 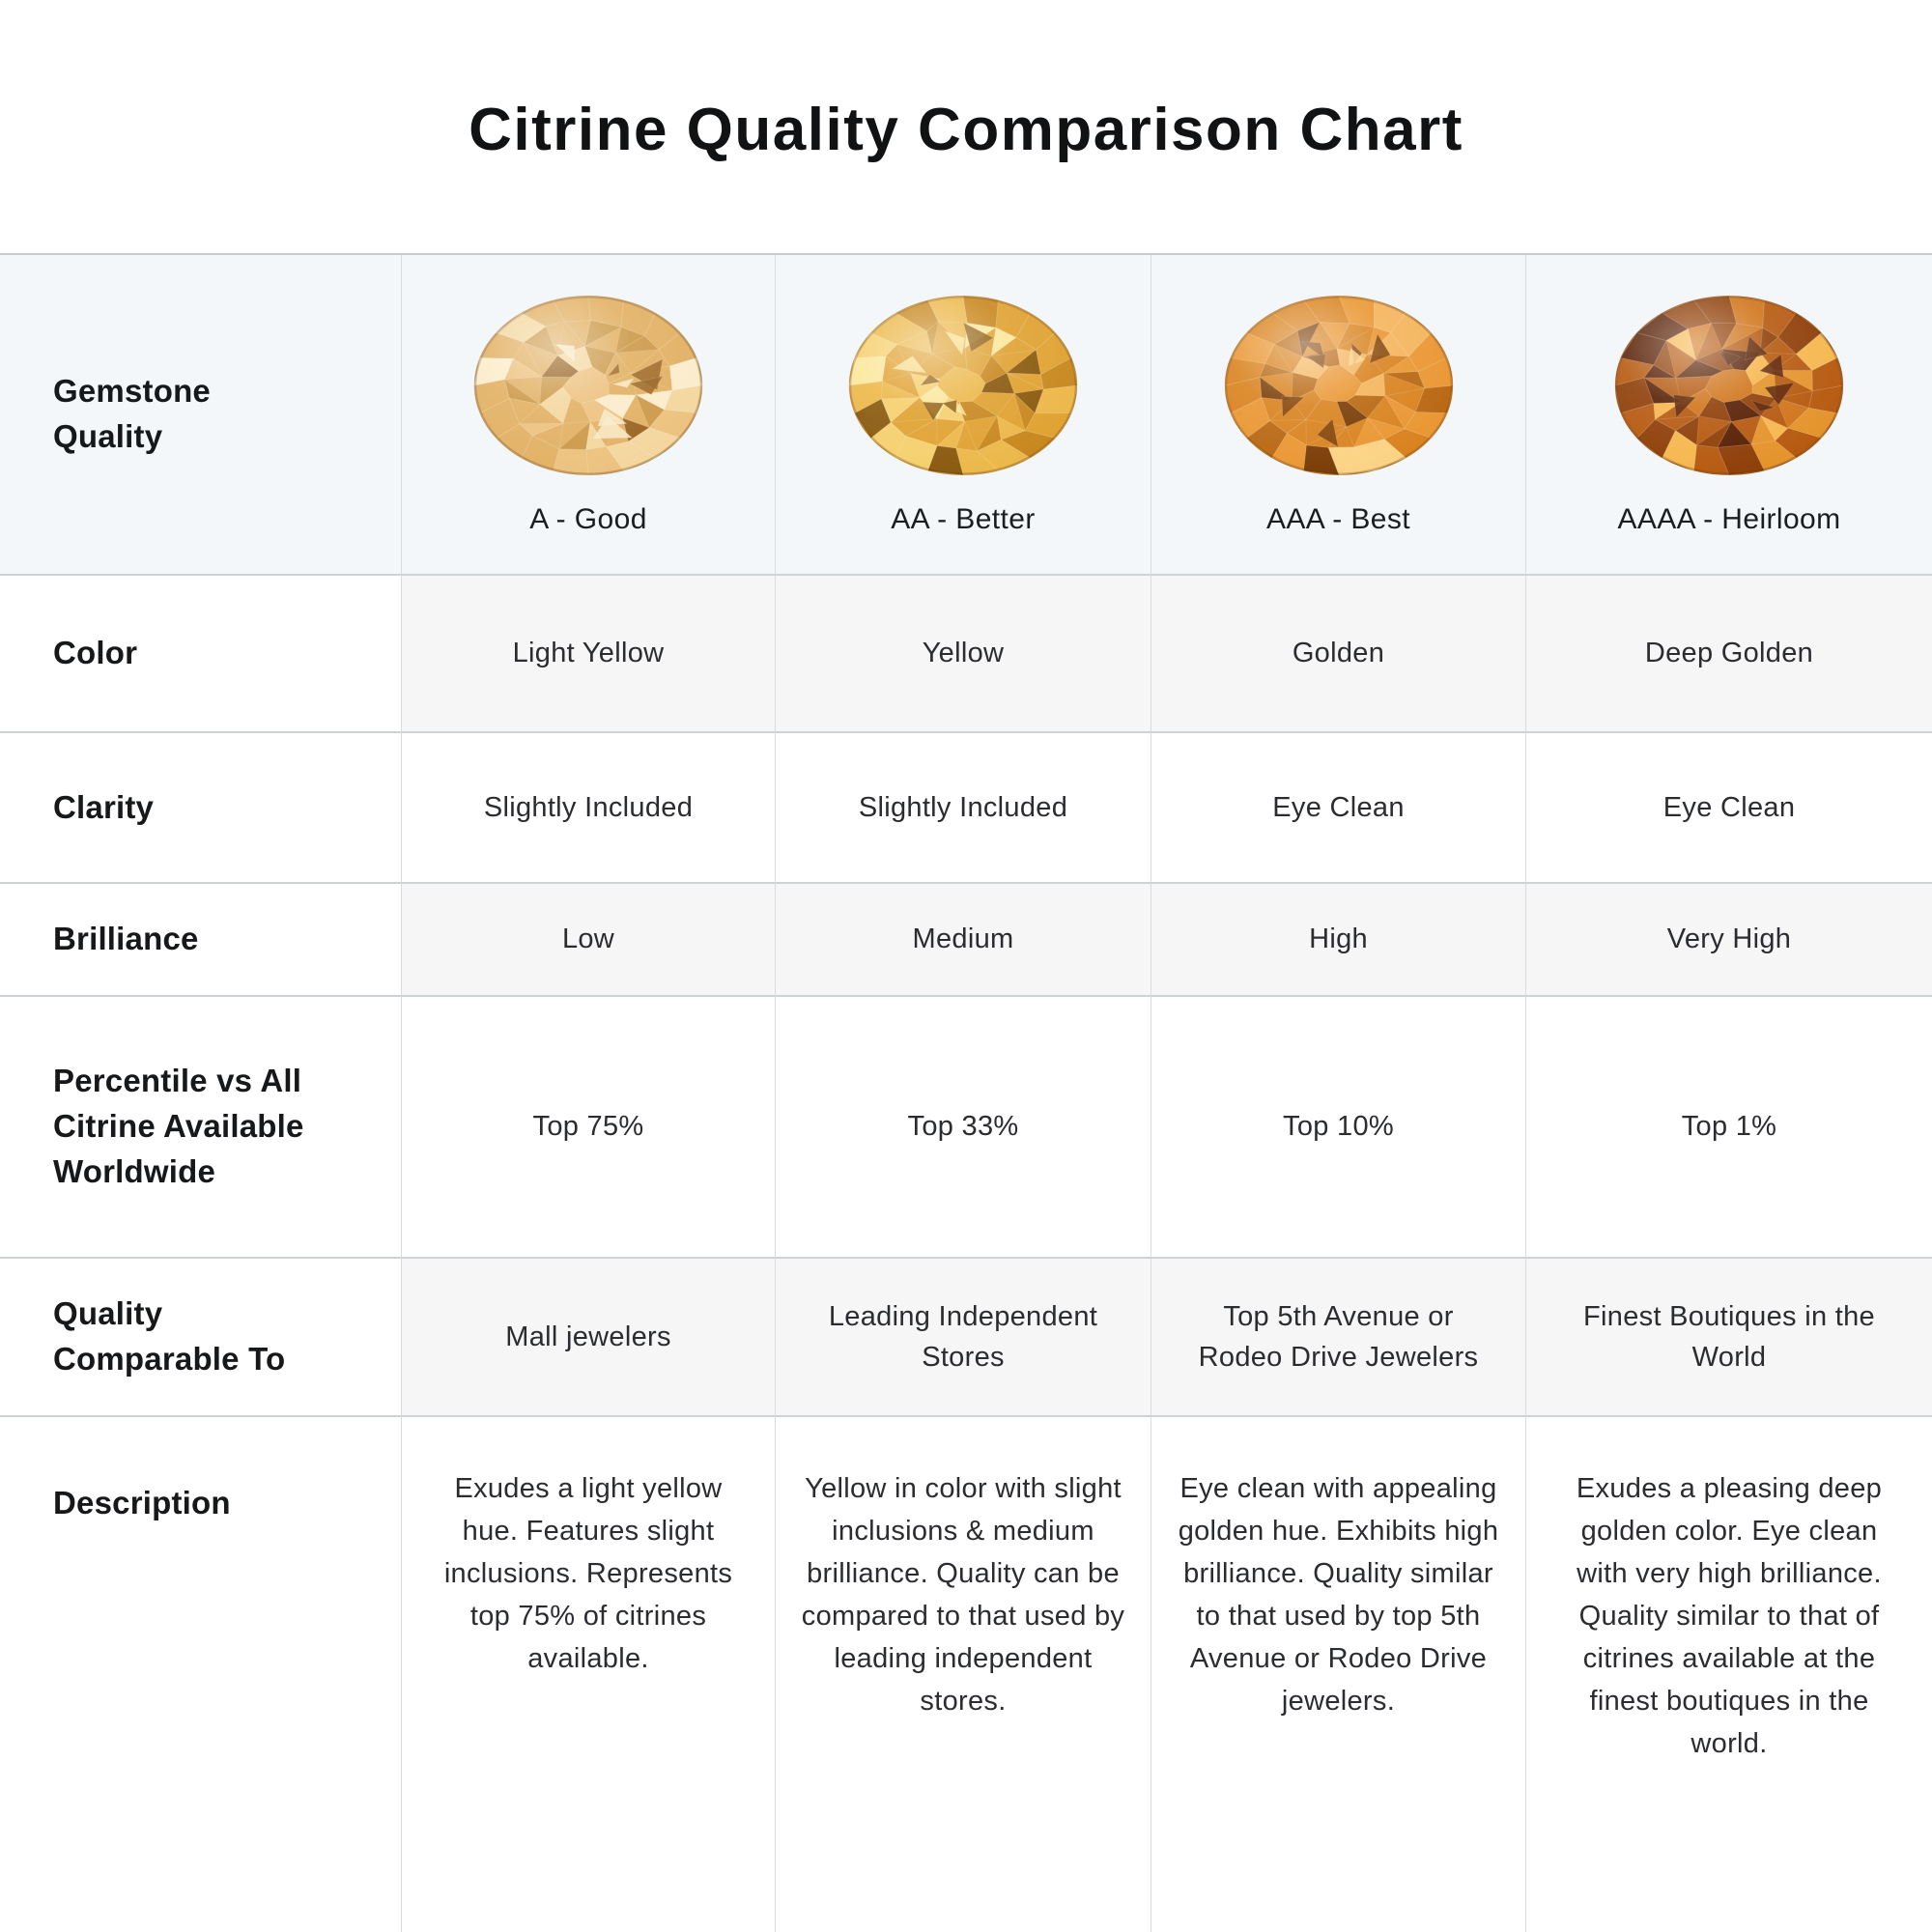 I want to click on header-cell-aa-better: AA - Better, so click(x=963, y=414).